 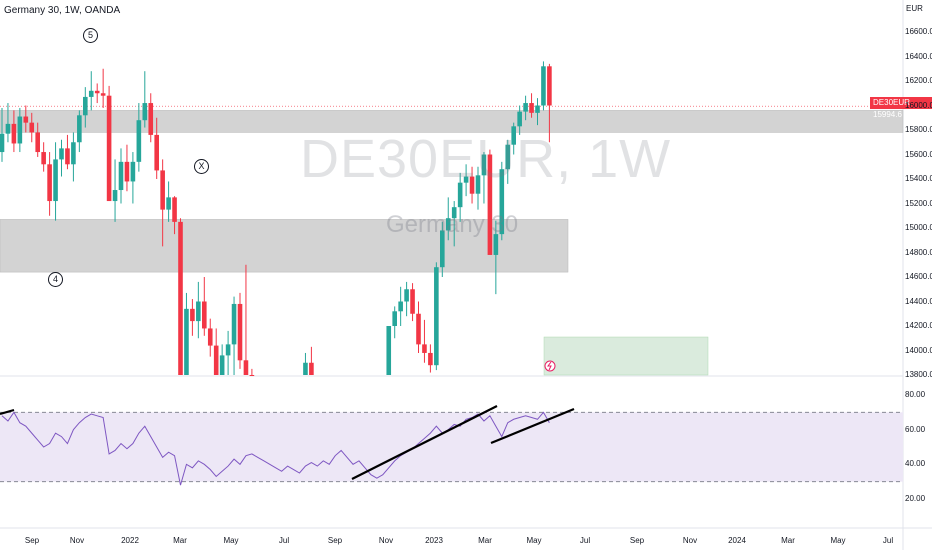 What do you see at coordinates (918, 276) in the screenshot?
I see `price-axis-tick: 14600.0` at bounding box center [918, 276].